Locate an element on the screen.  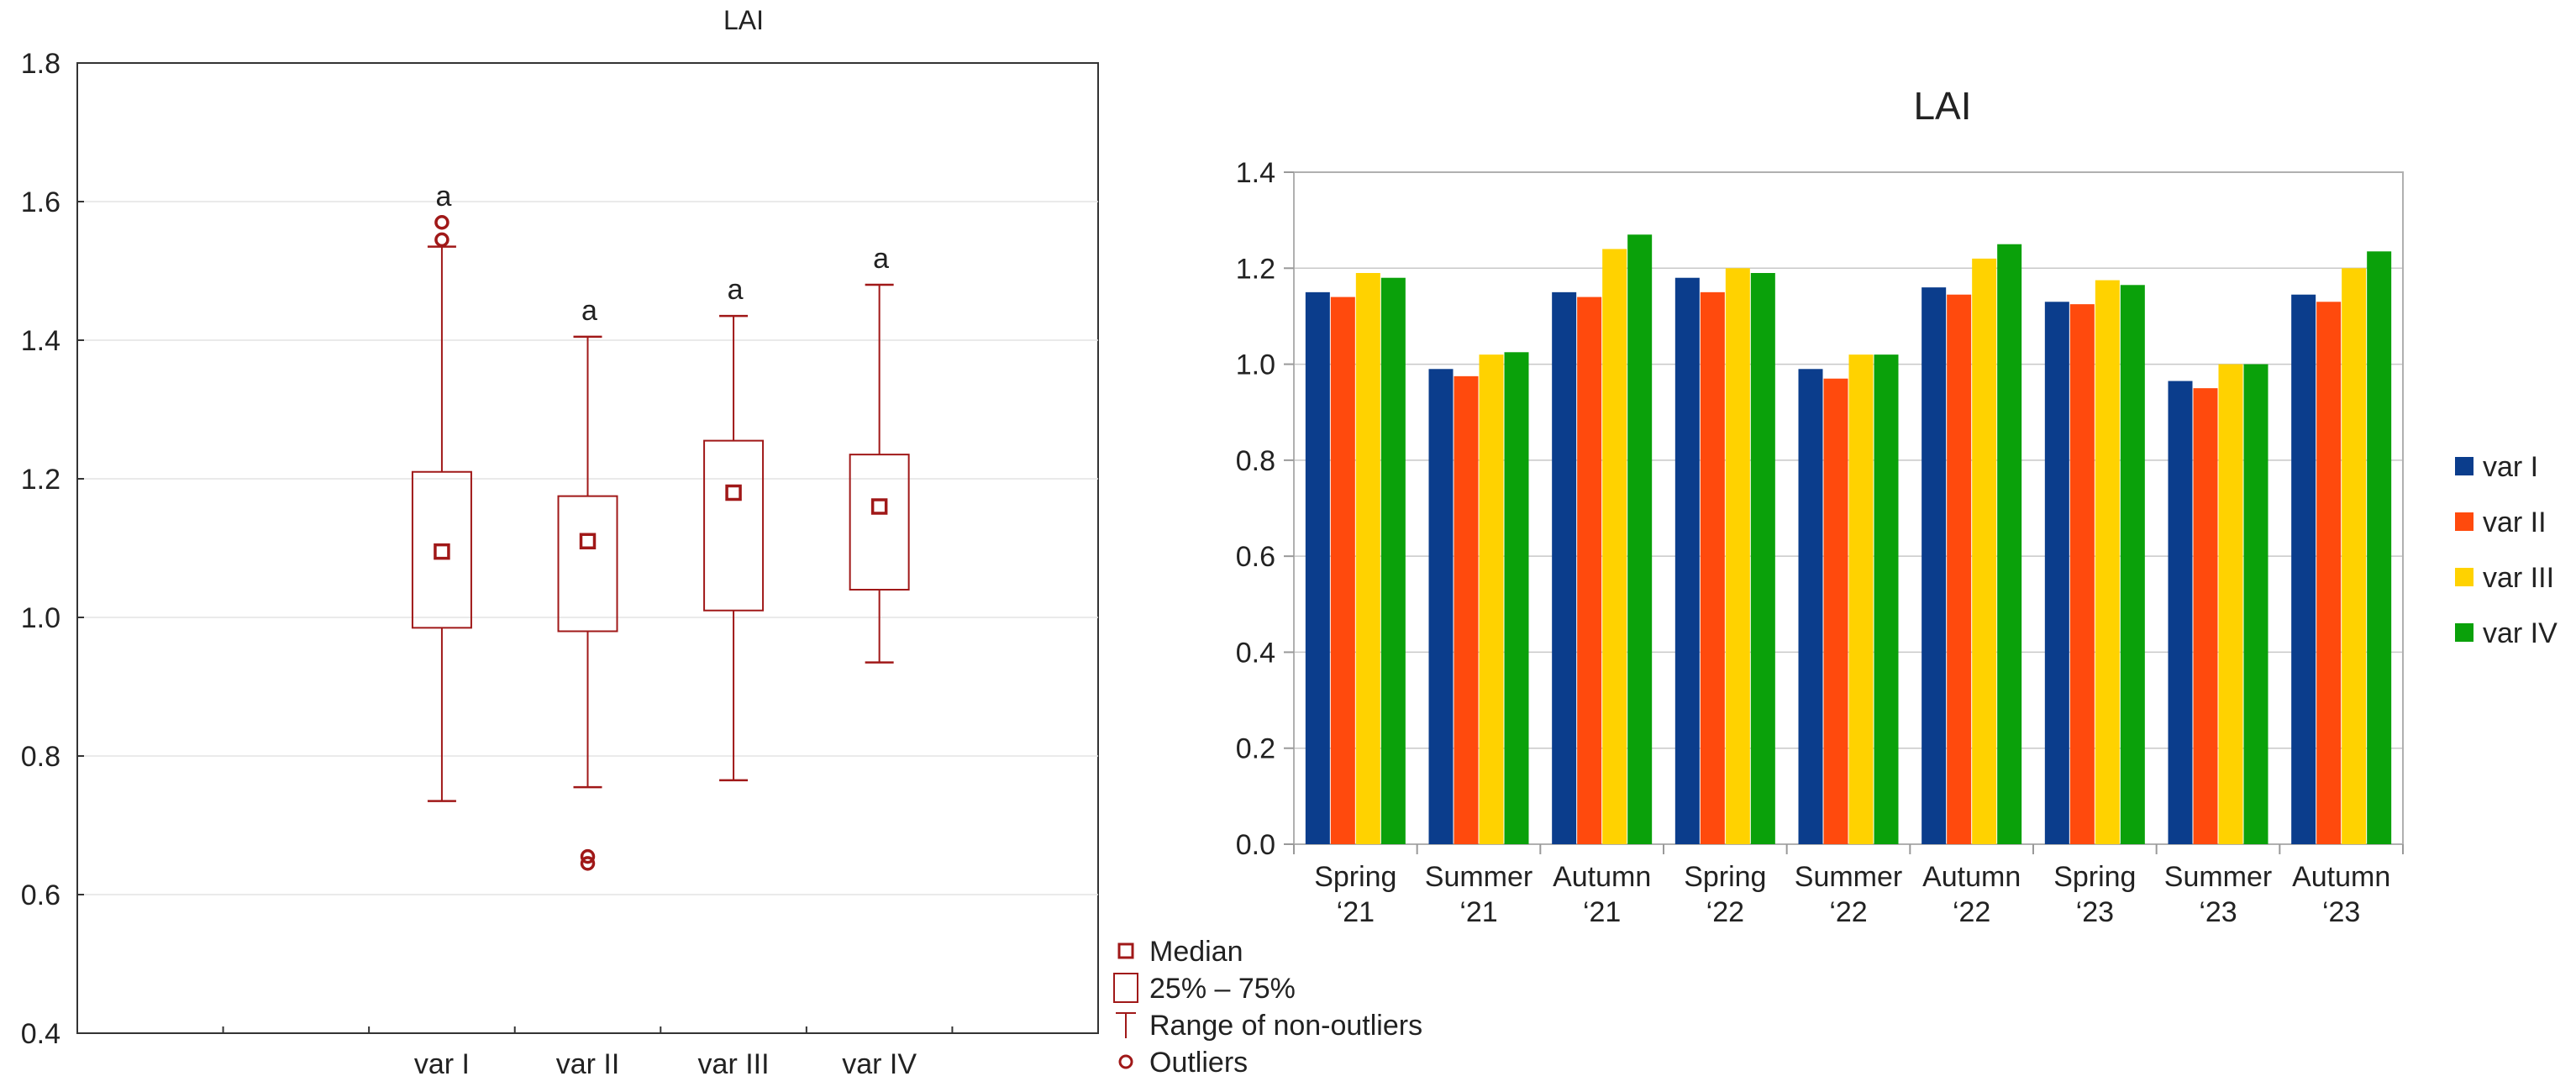
boxplot-legend-label: Range of non-outliers is located at coordinates (1285, 1026).